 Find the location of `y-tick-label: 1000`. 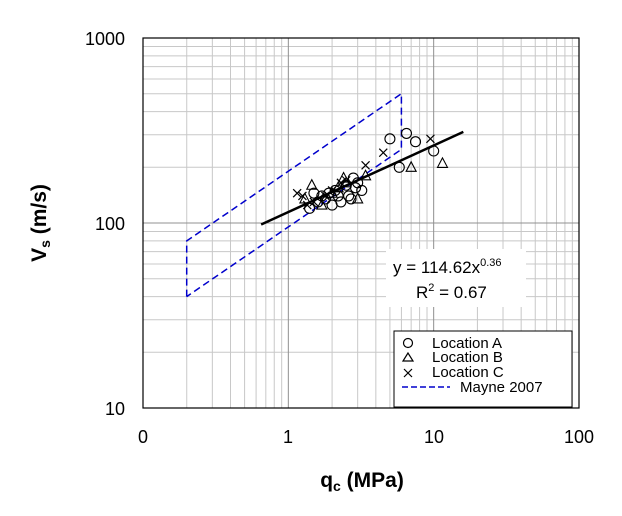

y-tick-label: 1000 is located at coordinates (105, 39).